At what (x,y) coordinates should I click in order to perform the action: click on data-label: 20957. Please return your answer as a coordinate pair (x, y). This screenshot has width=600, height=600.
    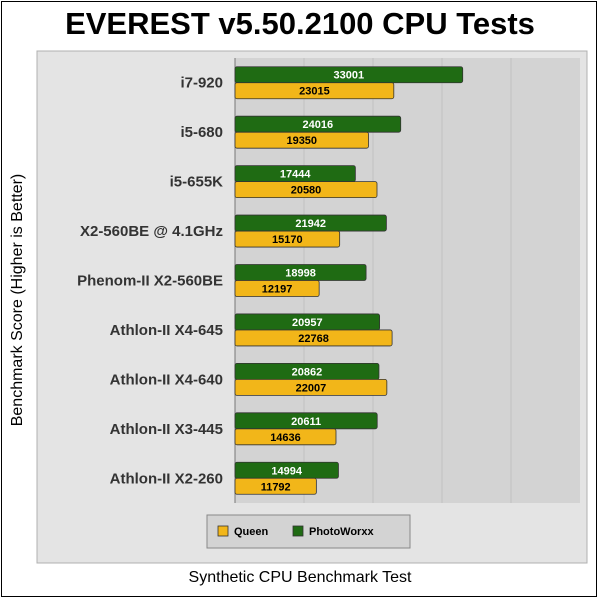
    Looking at the image, I should click on (307, 323).